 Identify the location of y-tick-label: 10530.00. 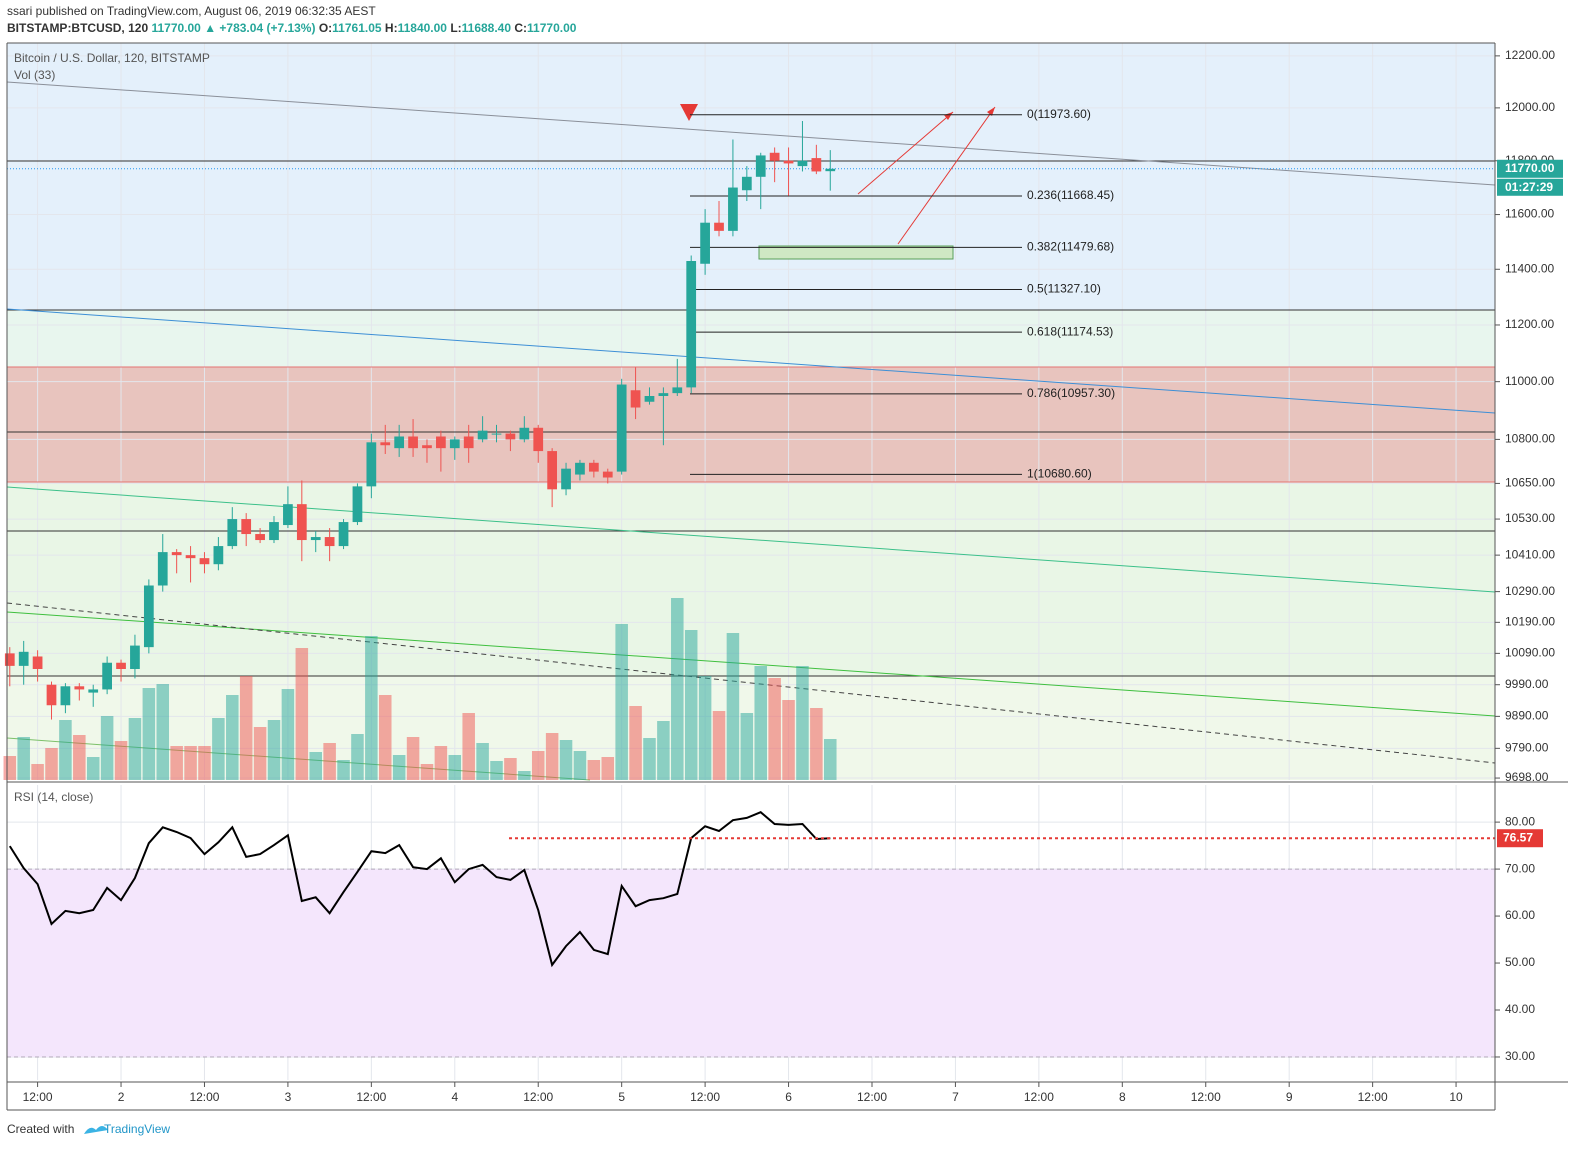
(1530, 518).